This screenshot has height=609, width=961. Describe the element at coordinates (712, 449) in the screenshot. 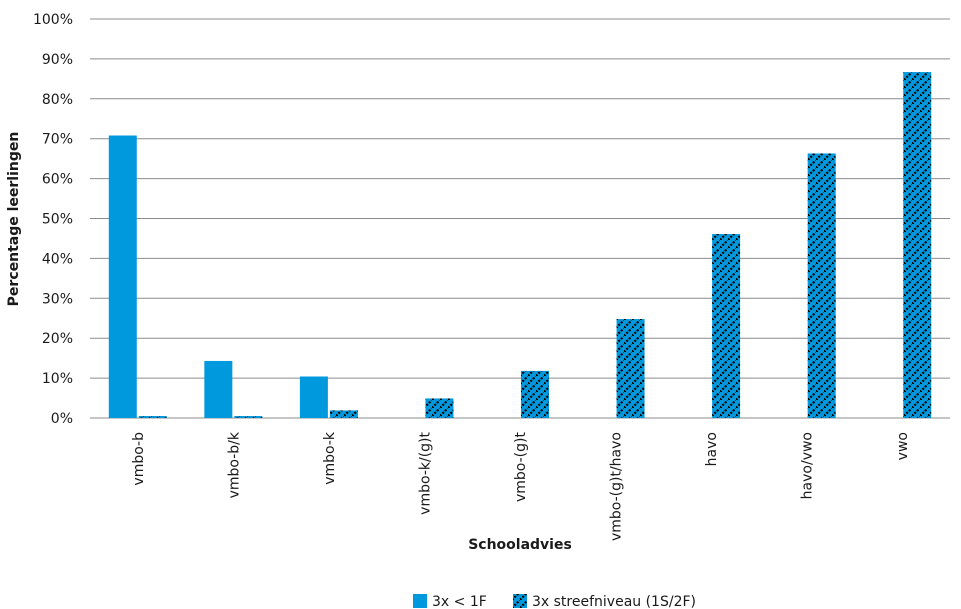

I see `x-tick-label: havo` at that location.